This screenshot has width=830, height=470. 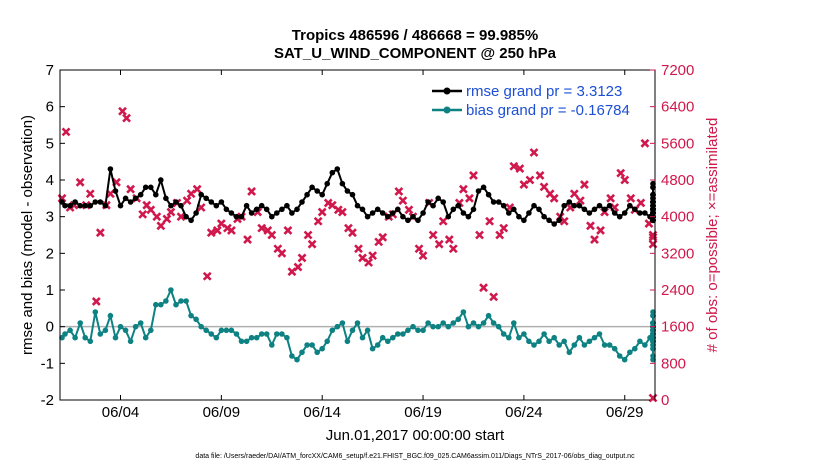 What do you see at coordinates (50, 143) in the screenshot?
I see `y-left-tick-label: 5` at bounding box center [50, 143].